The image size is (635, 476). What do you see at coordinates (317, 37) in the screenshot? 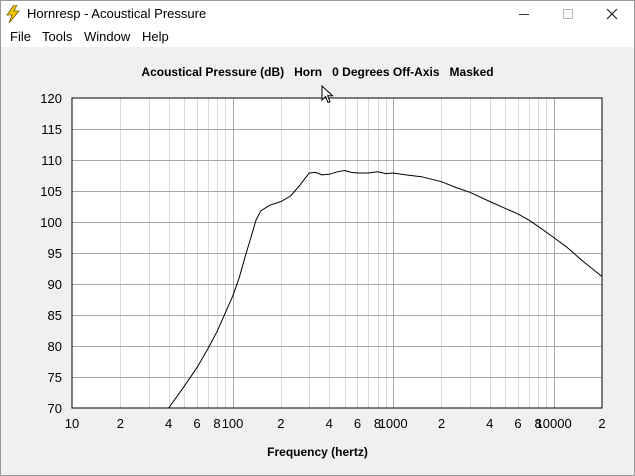
I see `menu-bar: File Tools Window Help` at bounding box center [317, 37].